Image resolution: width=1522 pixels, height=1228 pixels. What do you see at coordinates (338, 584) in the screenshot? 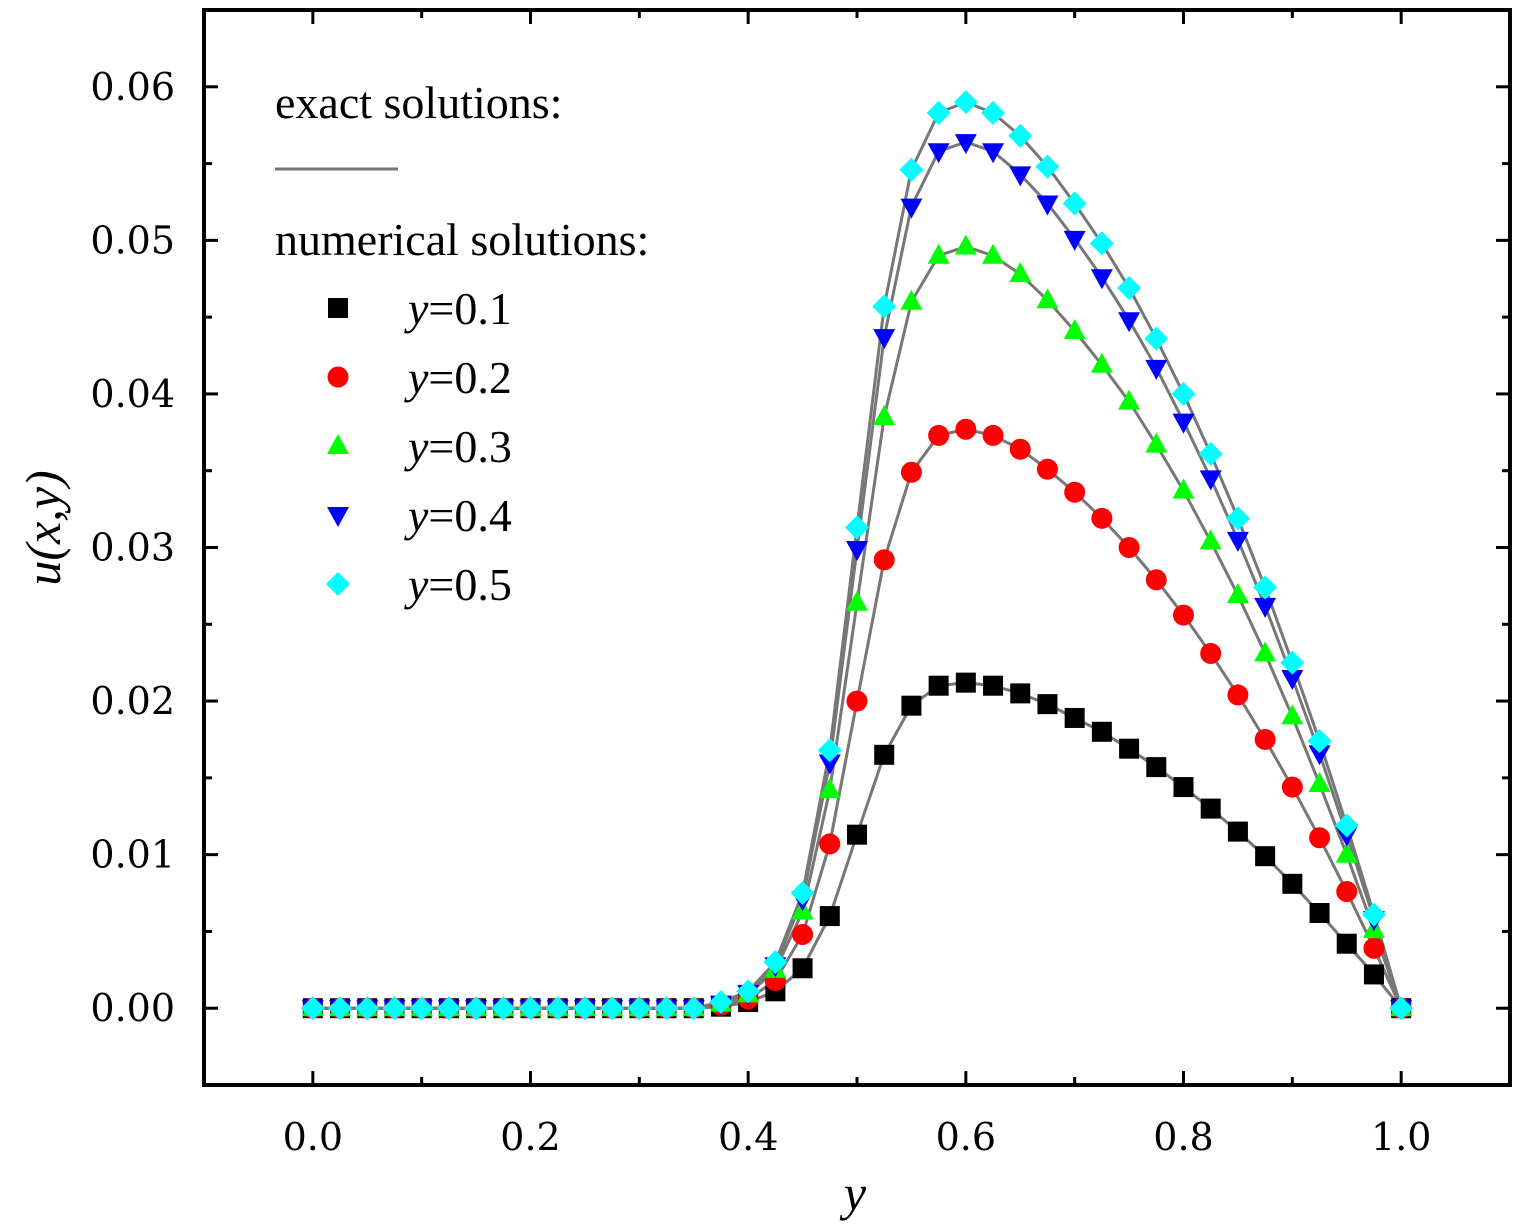
I see `legend-marker-y=0.5` at bounding box center [338, 584].